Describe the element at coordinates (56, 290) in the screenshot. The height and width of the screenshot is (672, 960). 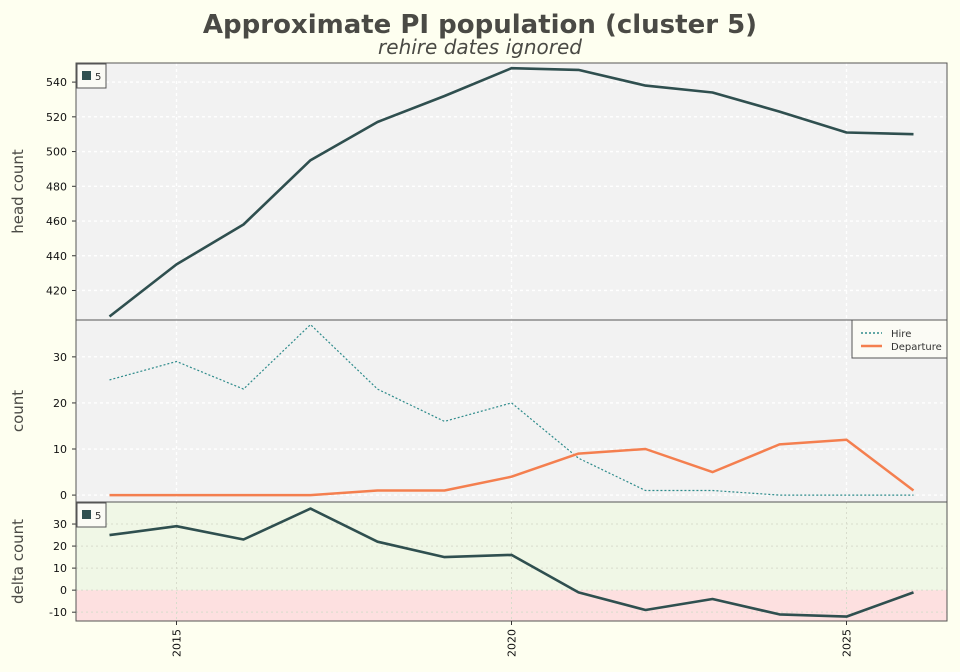
I see `y-tick-label: 420` at that location.